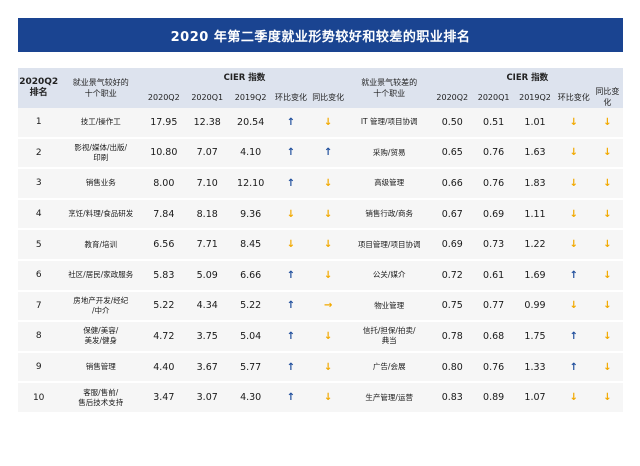 This screenshot has width=640, height=466. I want to click on rank-cell: 2, so click(39, 154).